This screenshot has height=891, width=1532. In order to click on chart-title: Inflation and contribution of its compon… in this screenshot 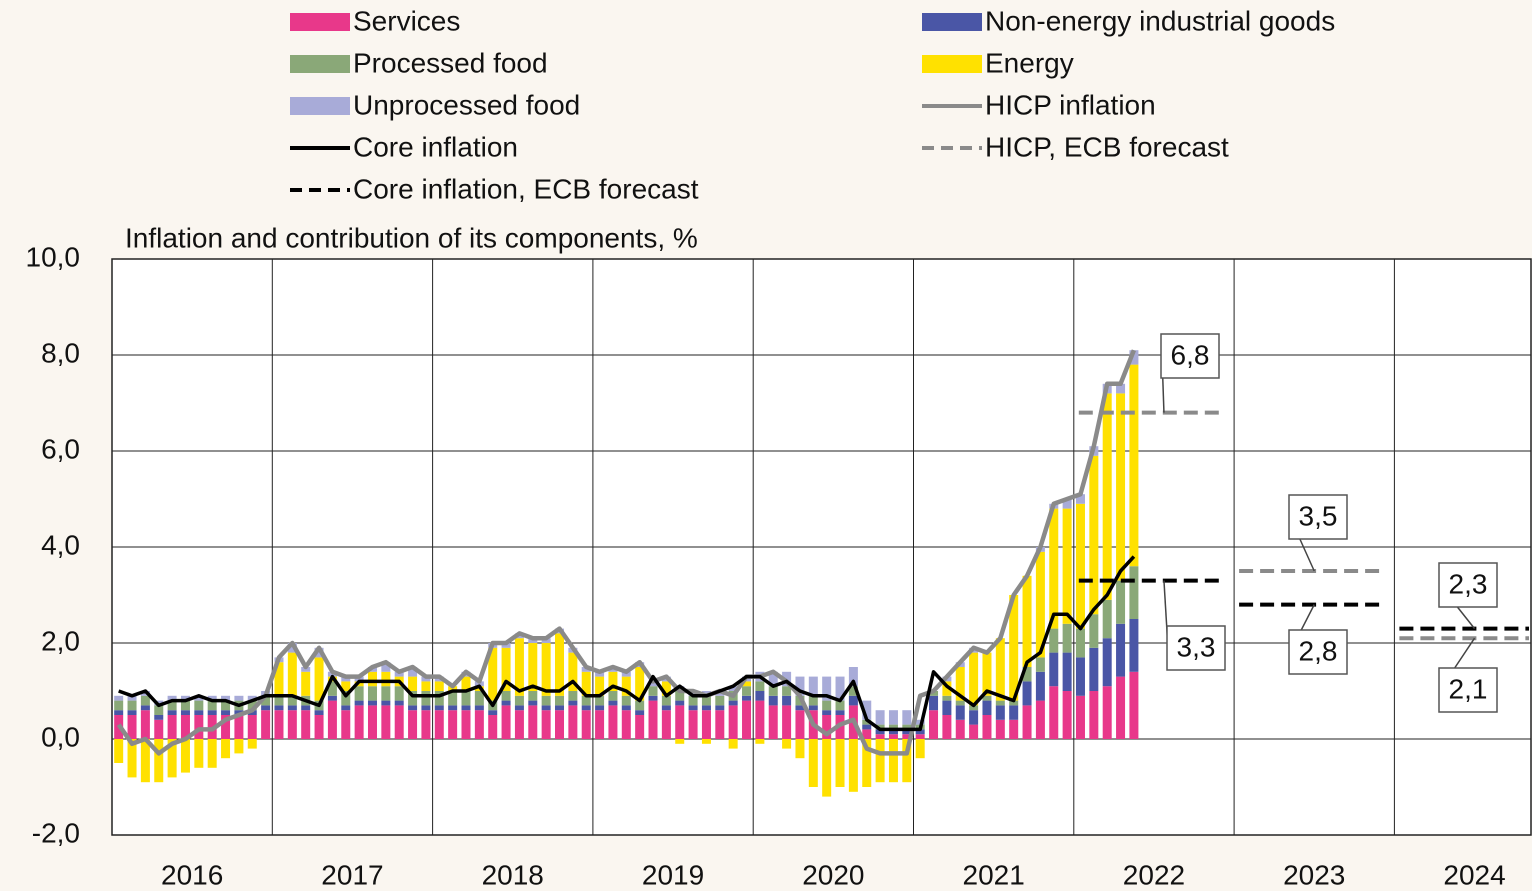, I will do `click(411, 237)`.